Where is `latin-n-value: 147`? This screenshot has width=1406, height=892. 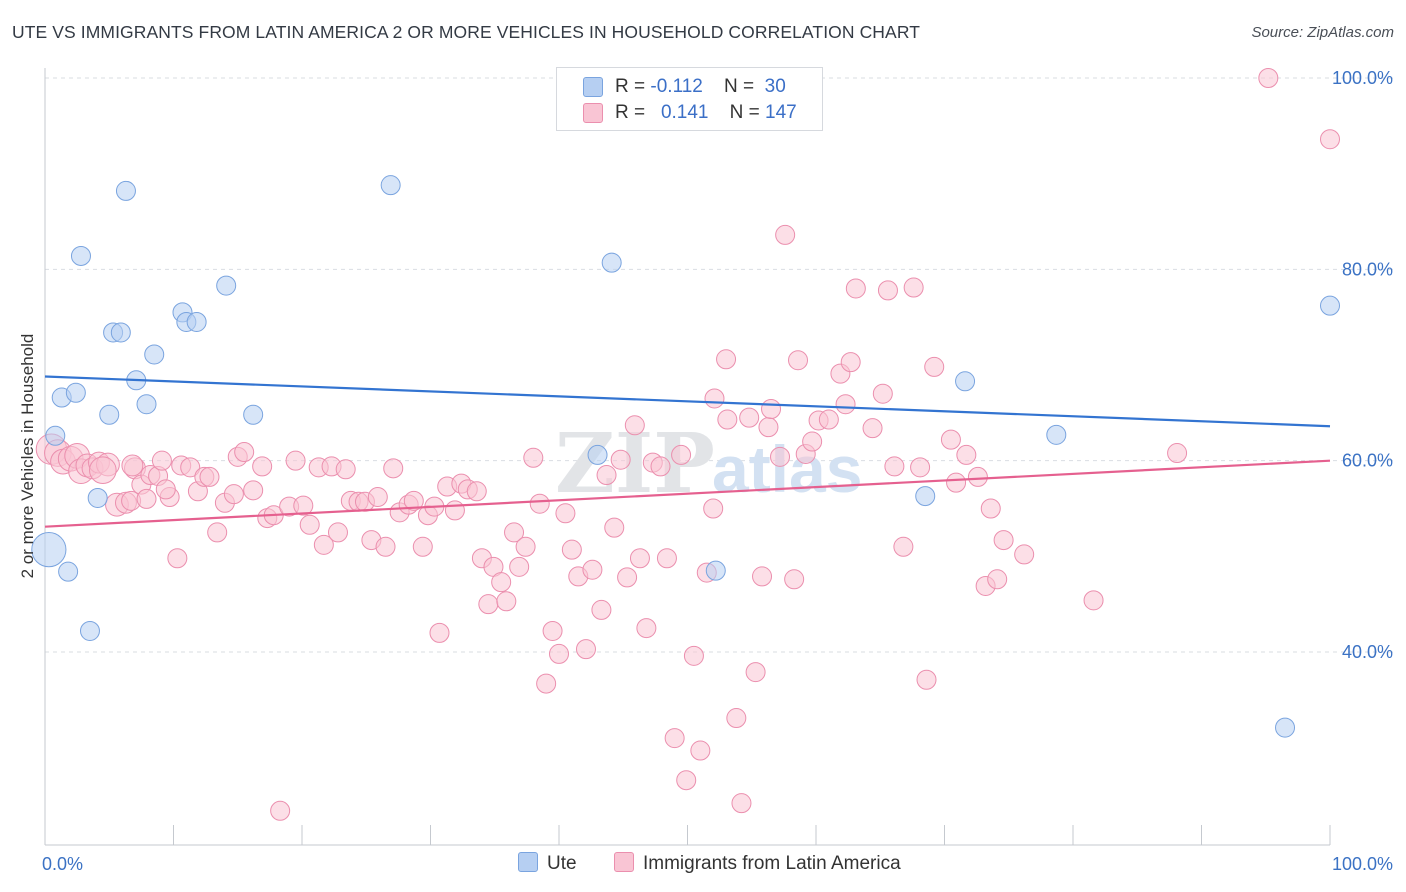 latin-n-value: 147 is located at coordinates (781, 112).